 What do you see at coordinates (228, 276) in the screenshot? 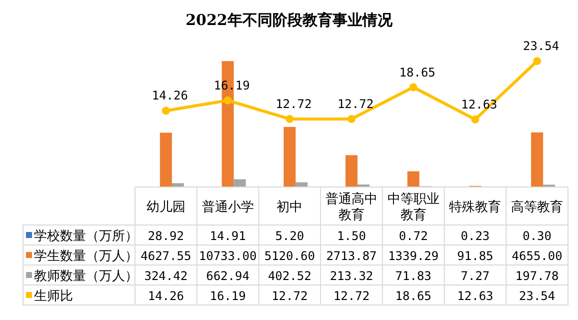
I see `data-label: 662.94` at bounding box center [228, 276].